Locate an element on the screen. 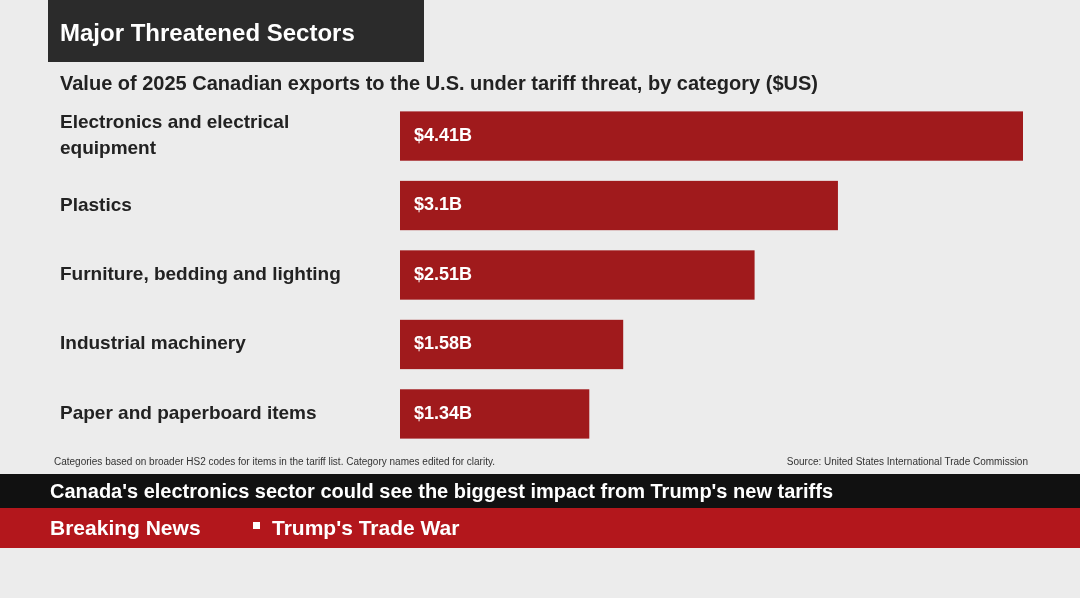 The width and height of the screenshot is (1080, 598). y-tick-label: Furniture, bedding and lighting is located at coordinates (200, 274).